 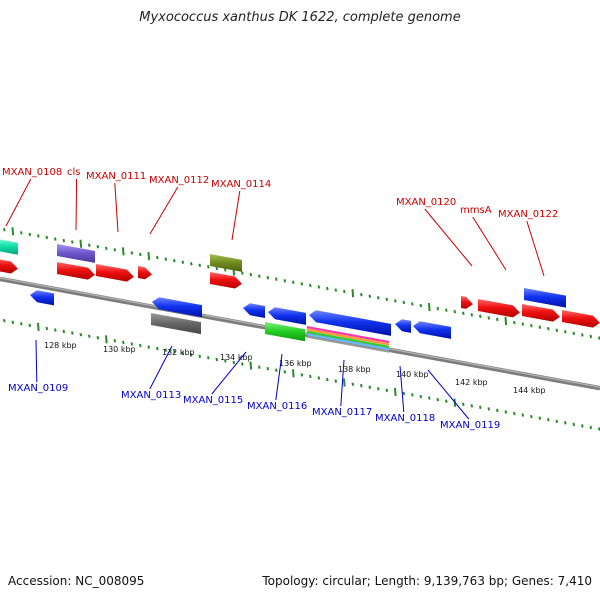 What do you see at coordinates (285, 332) in the screenshot?
I see `gene-green-block` at bounding box center [285, 332].